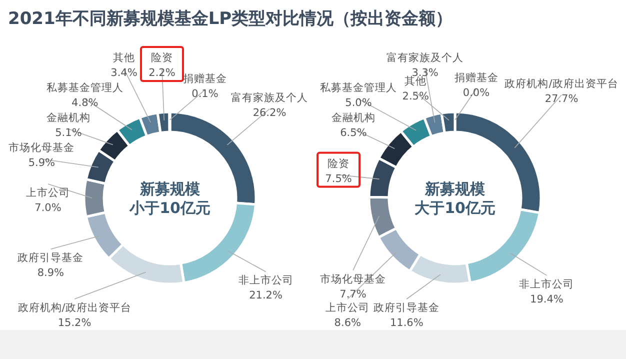 This screenshot has height=359, width=626. I want to click on data-label: 8.9%, so click(50, 273).